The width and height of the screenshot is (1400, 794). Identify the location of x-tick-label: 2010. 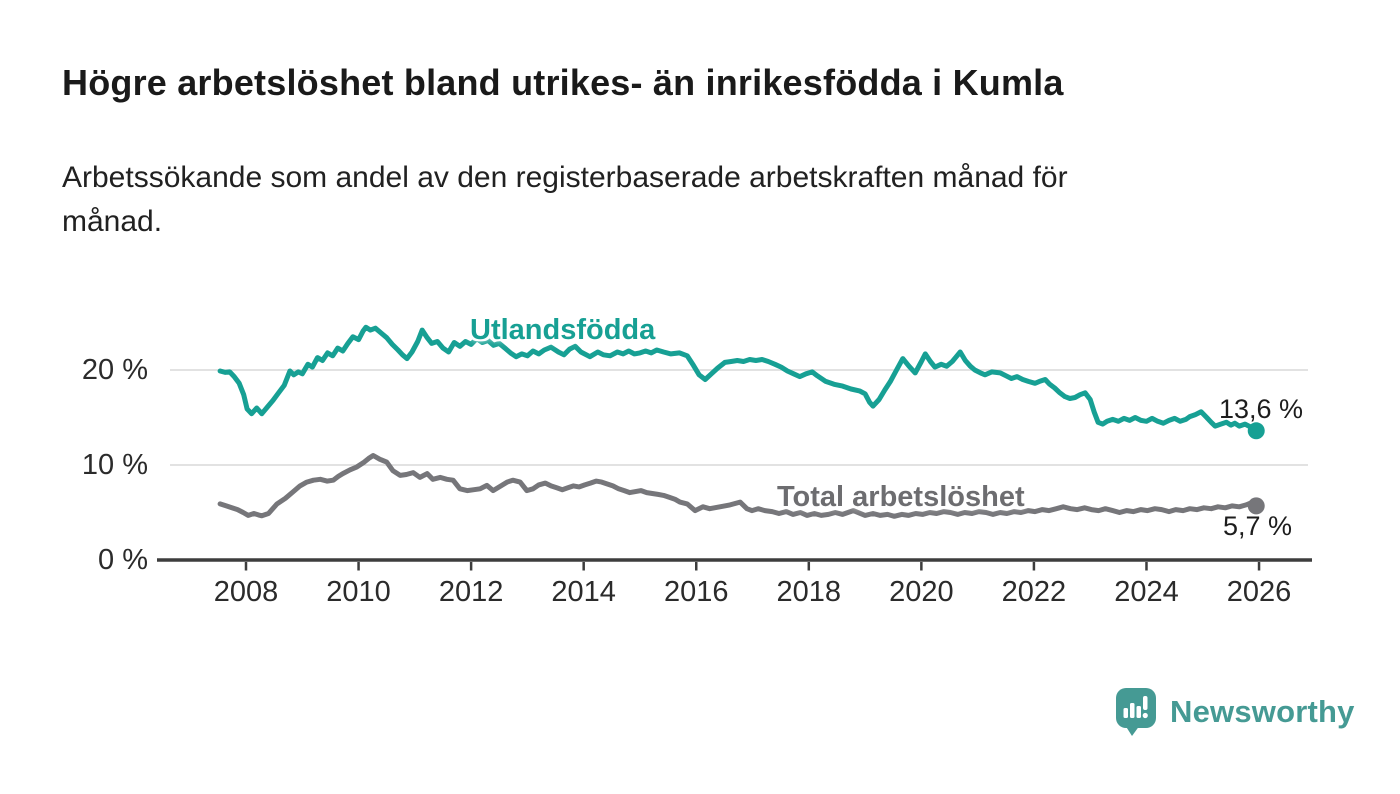
(358, 592).